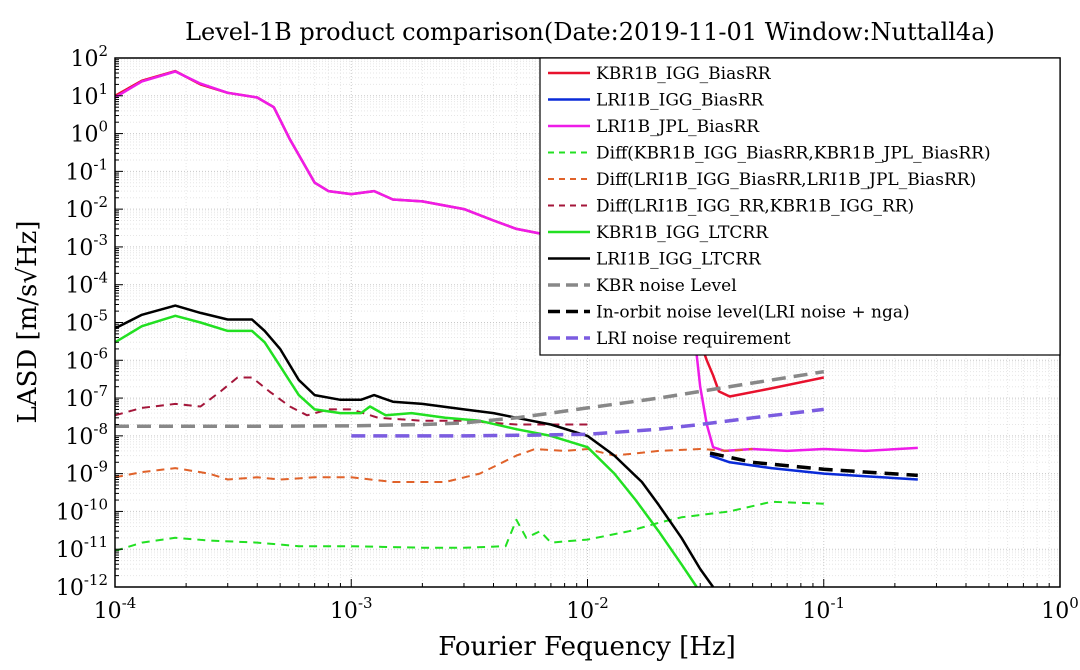 This screenshot has width=1080, height=670. I want to click on legend-label: Diff(LRI1B_IGG_BiasRR,LRI1B_JPL_BiasRR), so click(786, 180).